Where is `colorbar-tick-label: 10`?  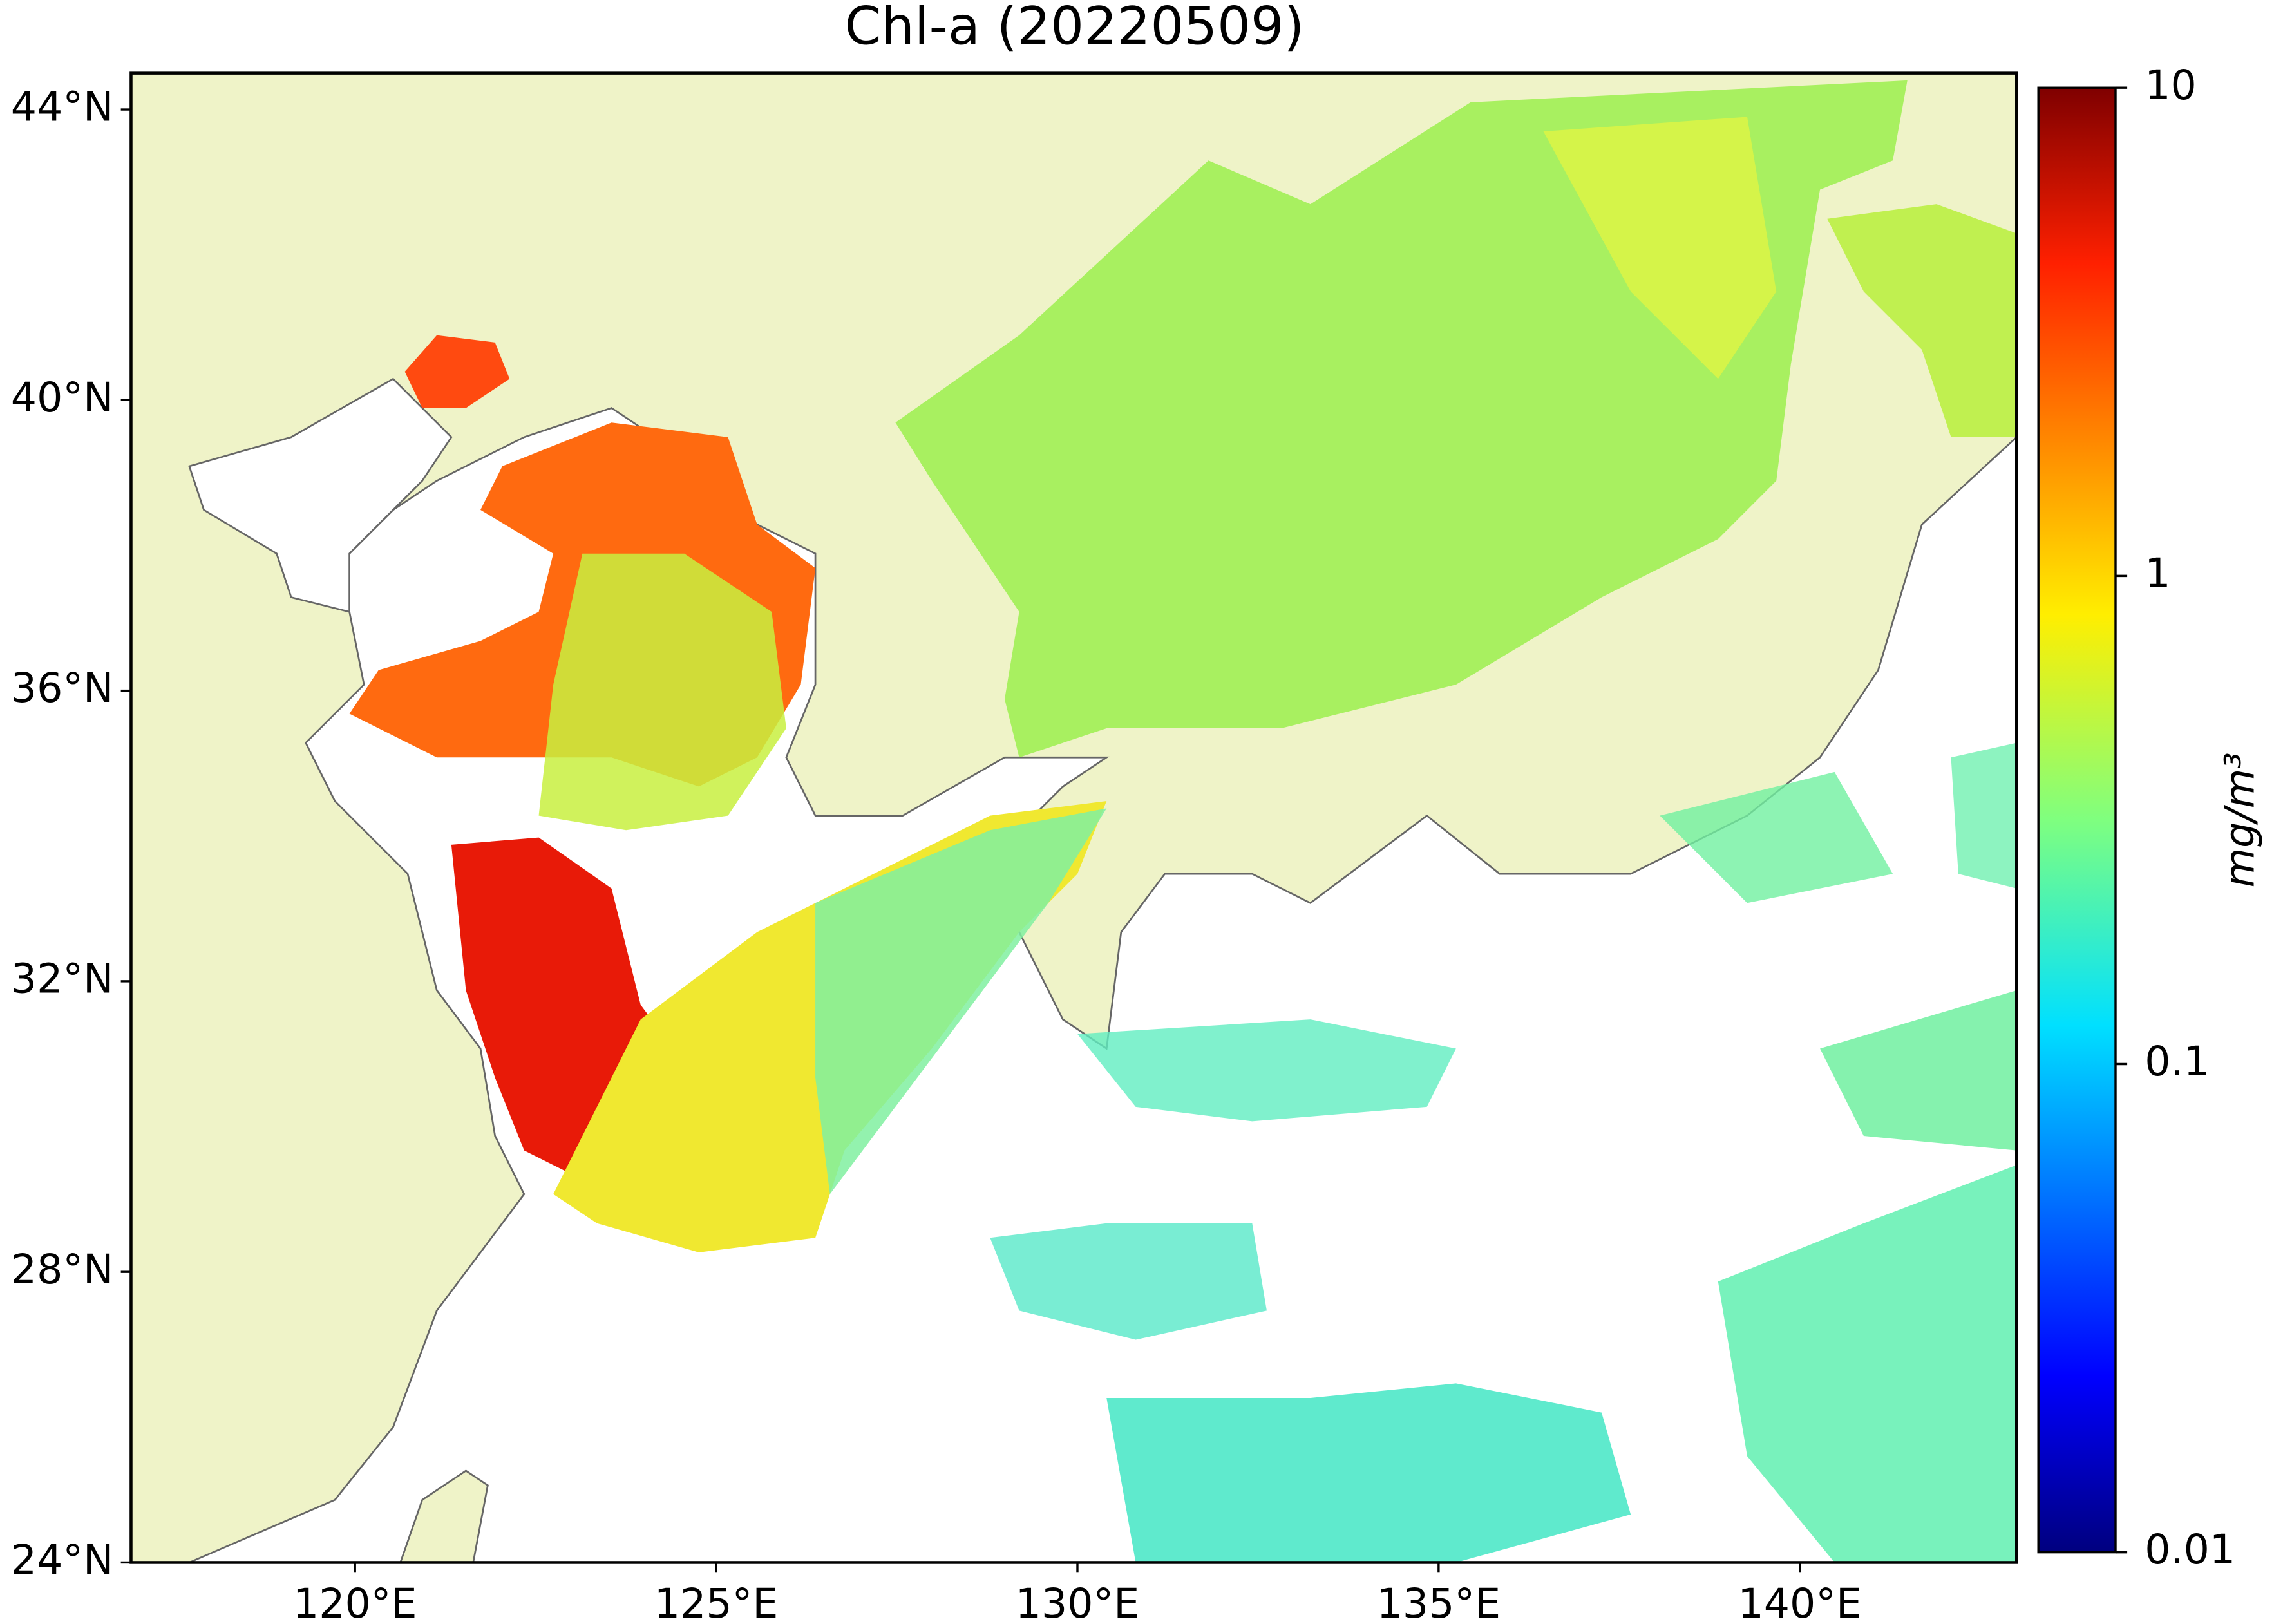
colorbar-tick-label: 10 is located at coordinates (2171, 85).